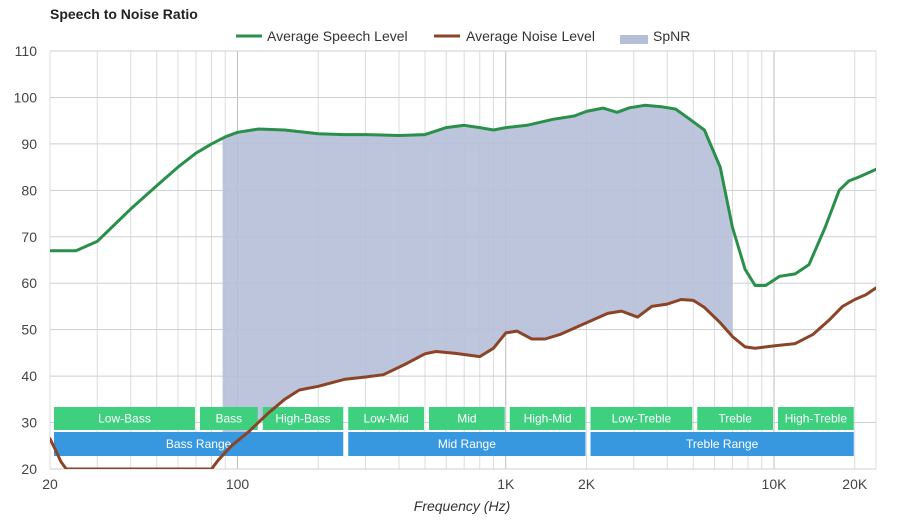 This screenshot has width=900, height=520. I want to click on sub-range-band-label: Low-Mid, so click(385, 419).